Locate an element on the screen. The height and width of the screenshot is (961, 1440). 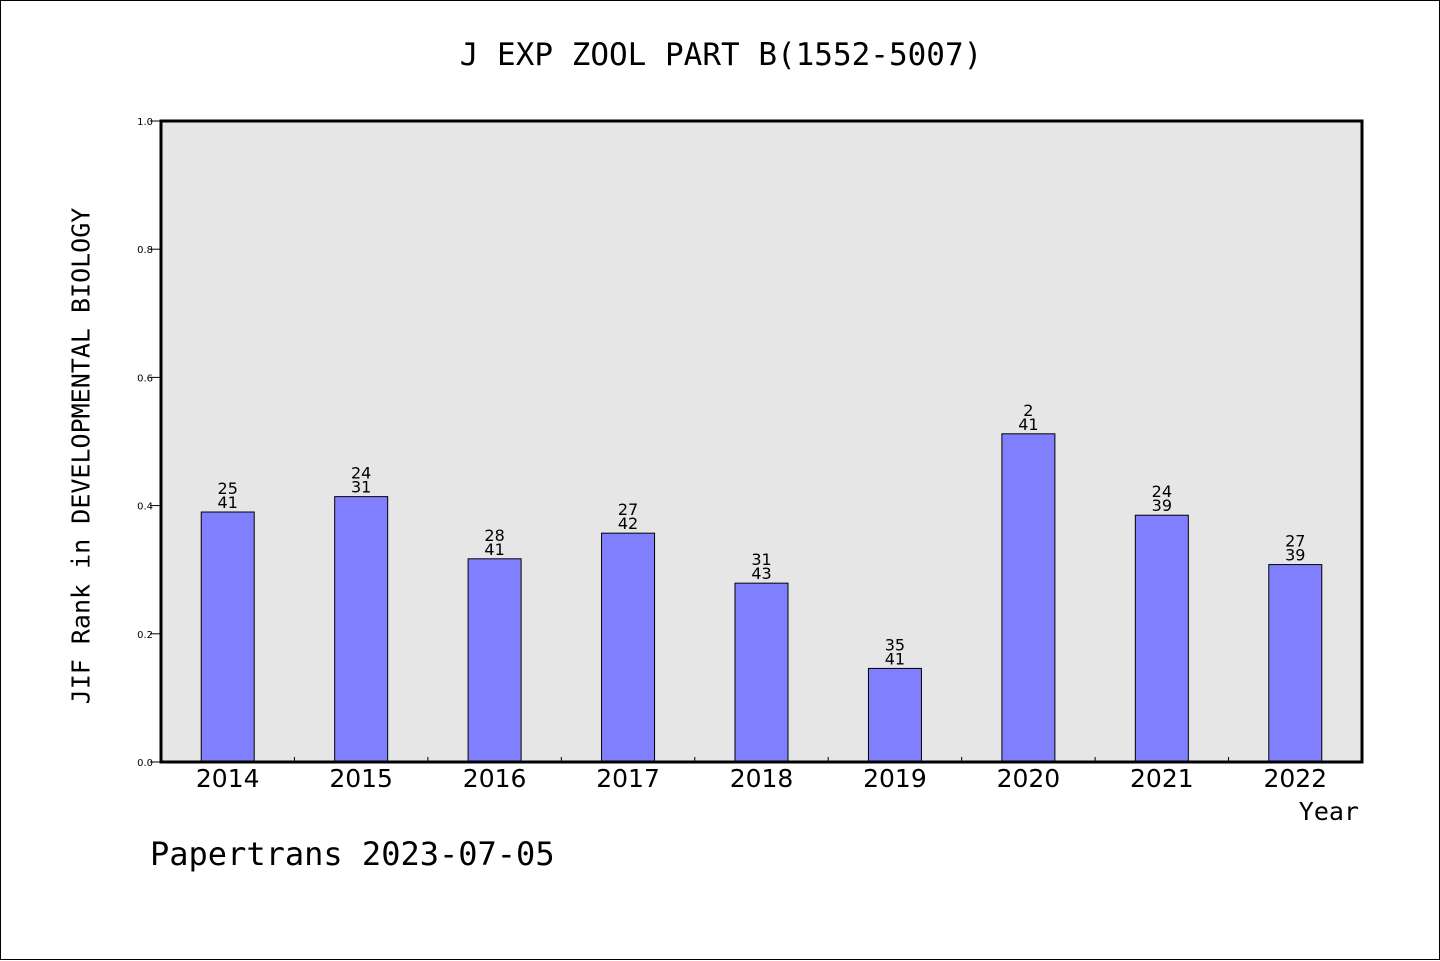
bar-rank-label: 28 is located at coordinates (494, 535).